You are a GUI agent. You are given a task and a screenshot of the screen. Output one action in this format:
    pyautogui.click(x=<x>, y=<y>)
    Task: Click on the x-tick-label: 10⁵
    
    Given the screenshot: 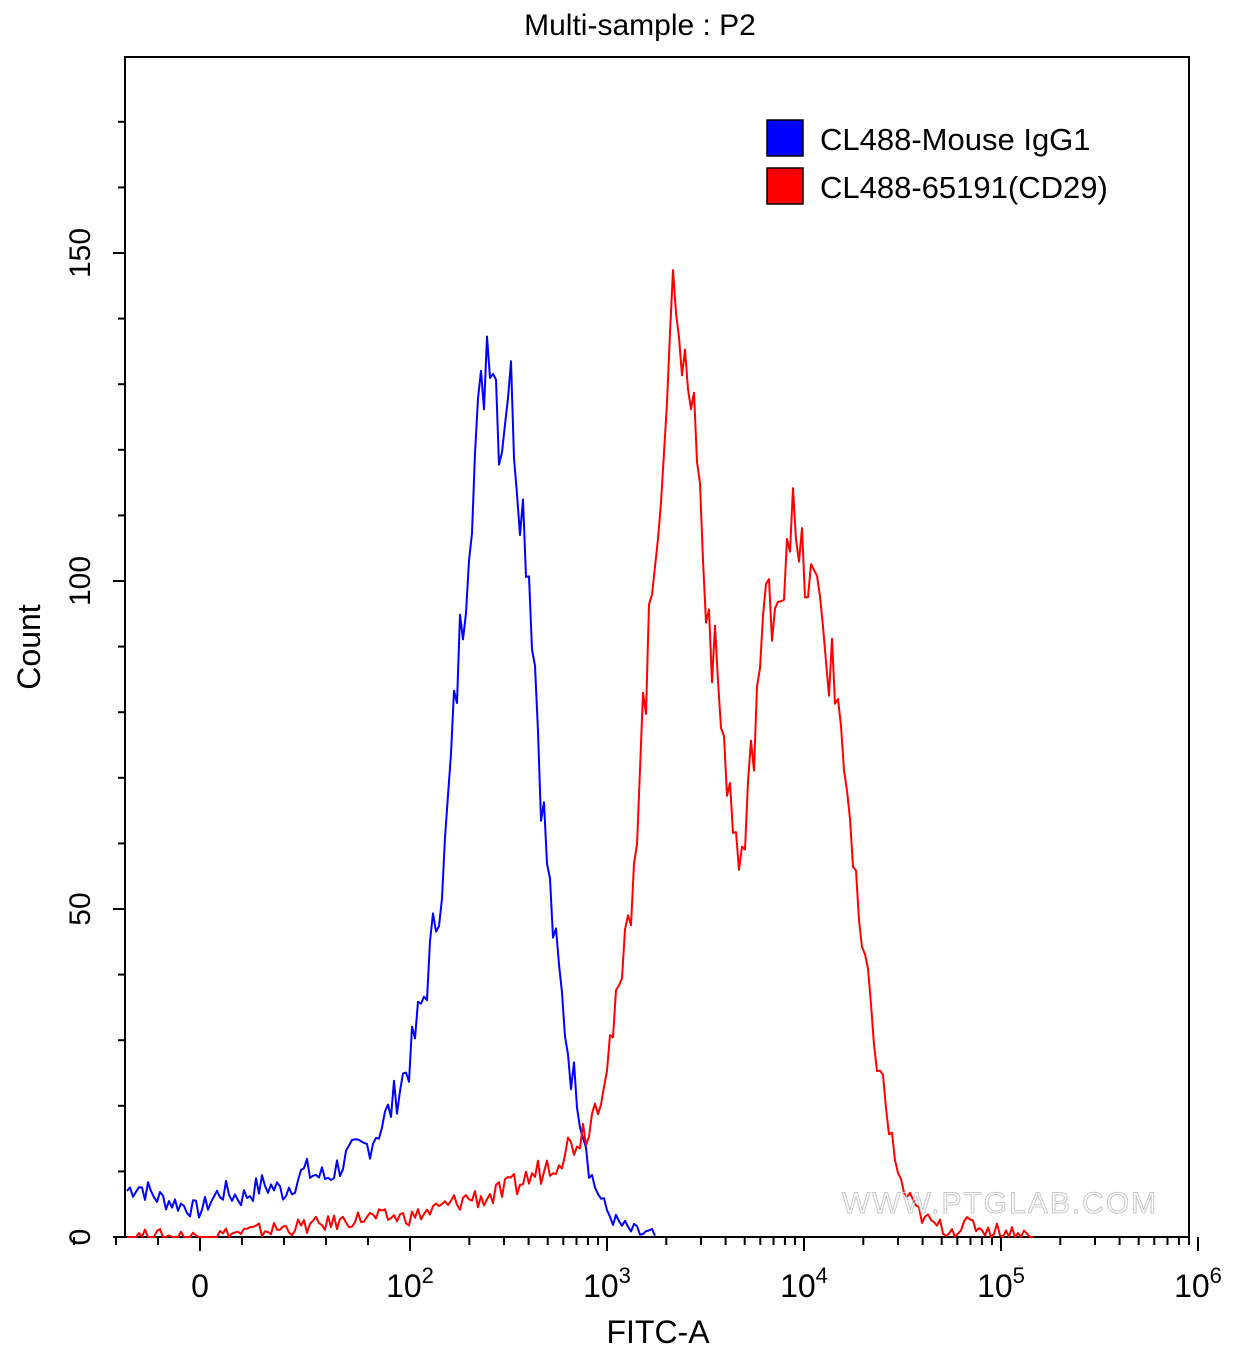 What is the action you would take?
    pyautogui.click(x=1001, y=1283)
    